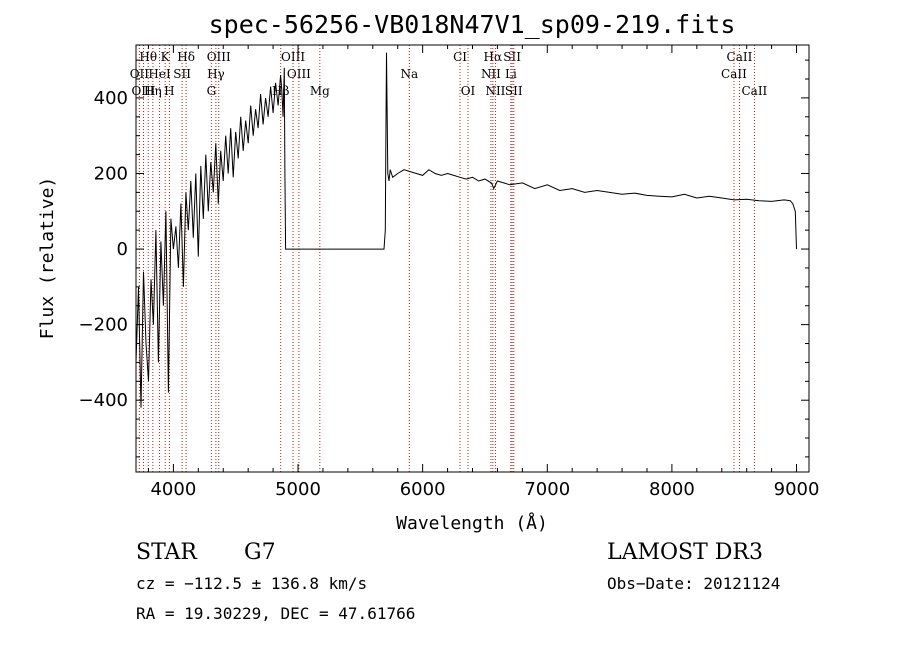 Image resolution: width=900 pixels, height=649 pixels. What do you see at coordinates (103, 325) in the screenshot?
I see `y-tick-label: −200` at bounding box center [103, 325].